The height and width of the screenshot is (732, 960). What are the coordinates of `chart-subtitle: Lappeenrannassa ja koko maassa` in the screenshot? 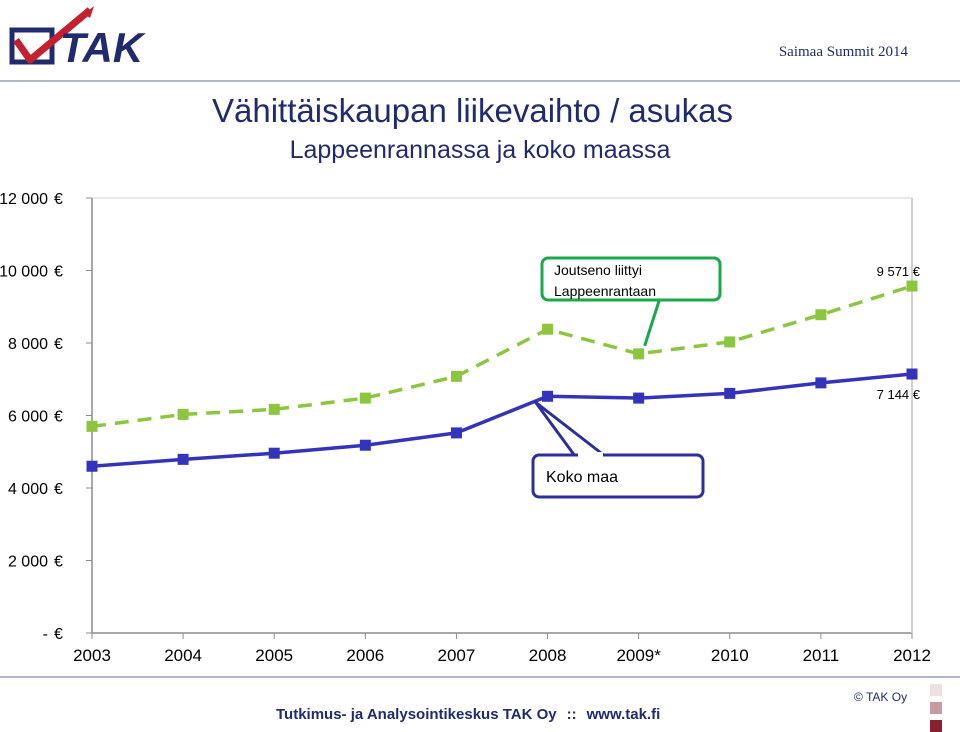 It's located at (480, 150).